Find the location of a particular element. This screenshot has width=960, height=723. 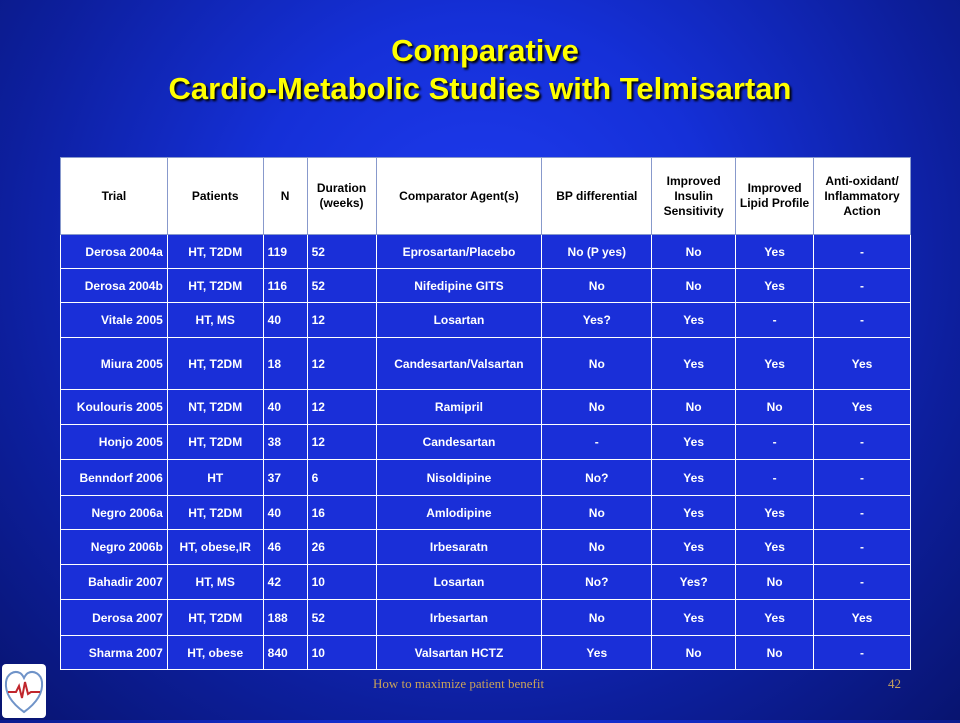

header-insulin: Improved Insulin Sensitivity is located at coordinates (694, 196).